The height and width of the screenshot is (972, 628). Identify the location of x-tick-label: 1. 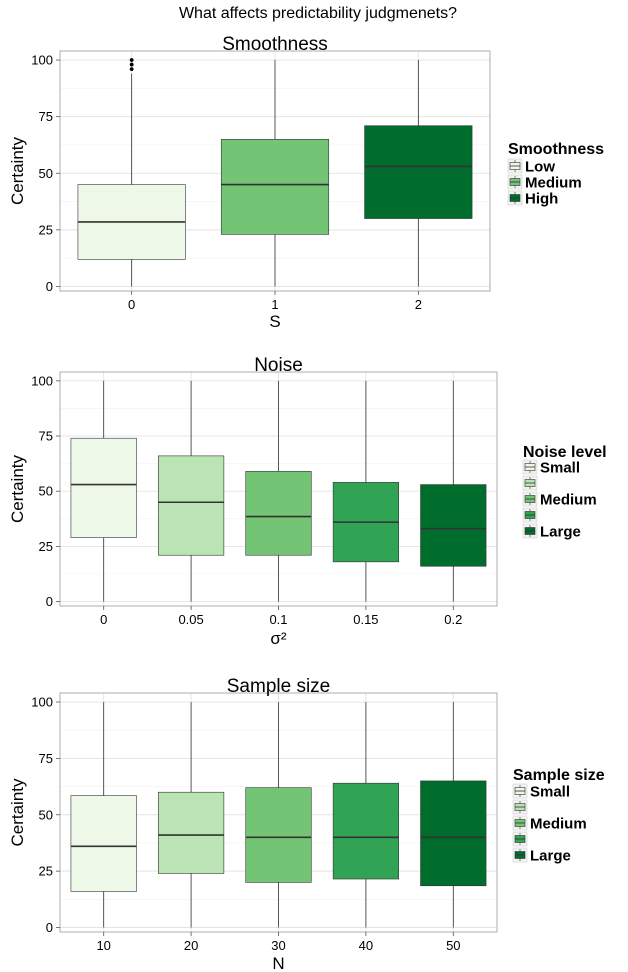
(274, 304).